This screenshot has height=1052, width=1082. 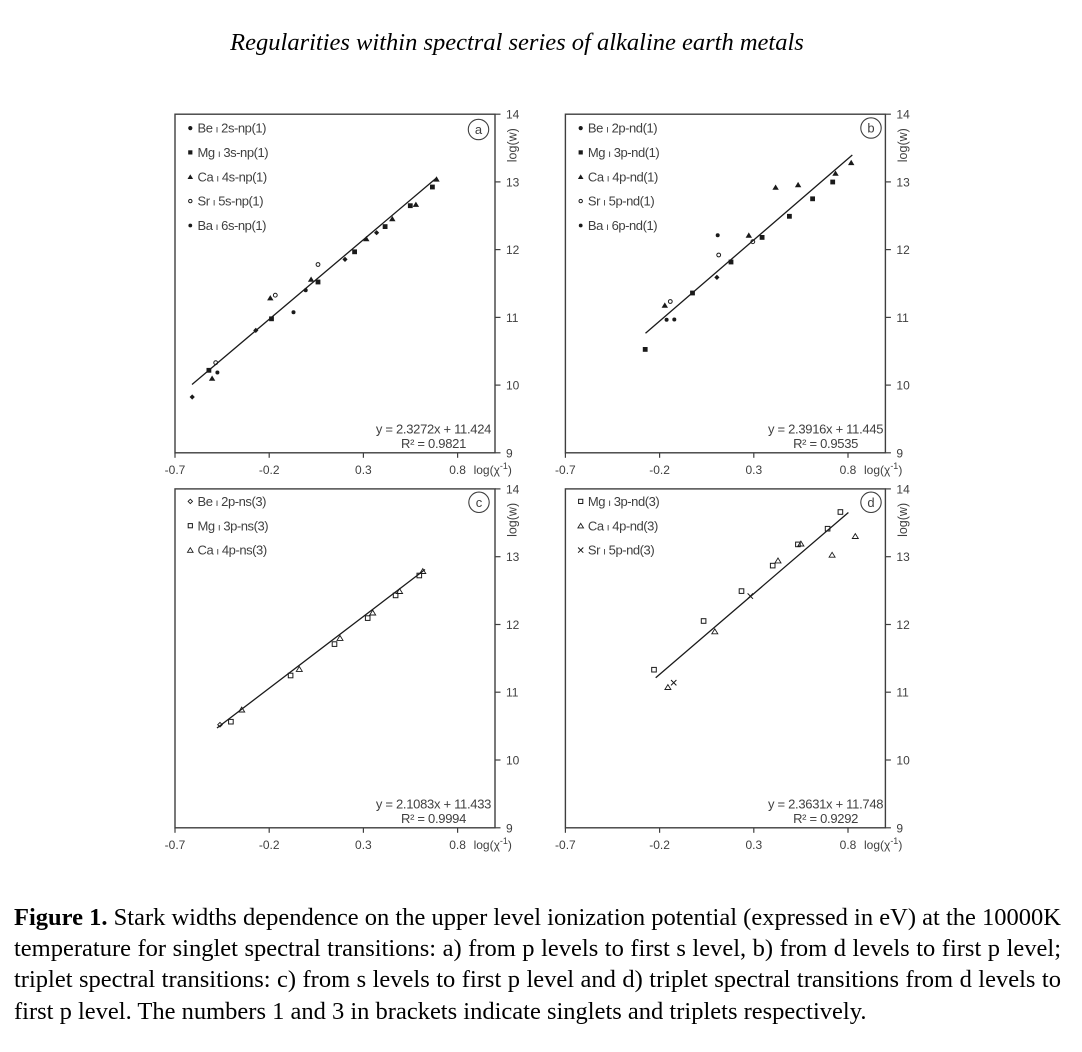 What do you see at coordinates (825, 443) in the screenshot?
I see `svg-text: R² = 0.9535` at bounding box center [825, 443].